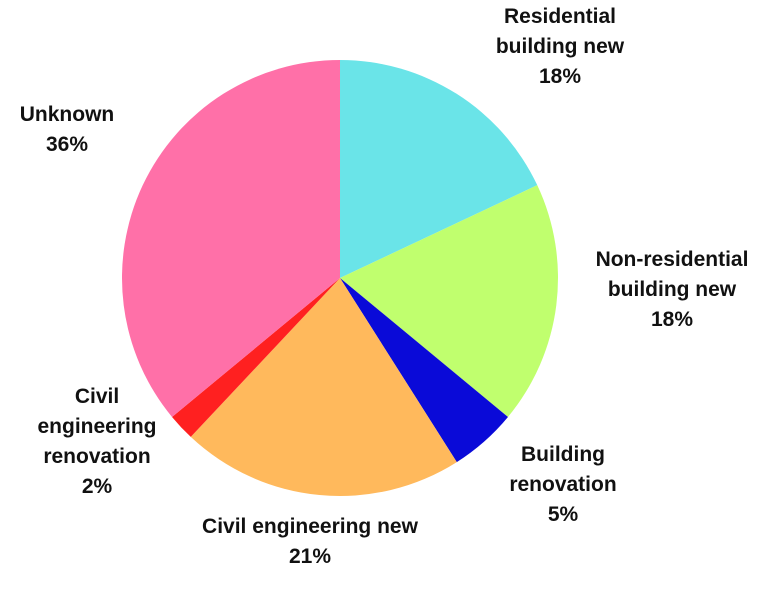 This screenshot has width=777, height=608. I want to click on category-label: Non-residential building new, so click(672, 274).